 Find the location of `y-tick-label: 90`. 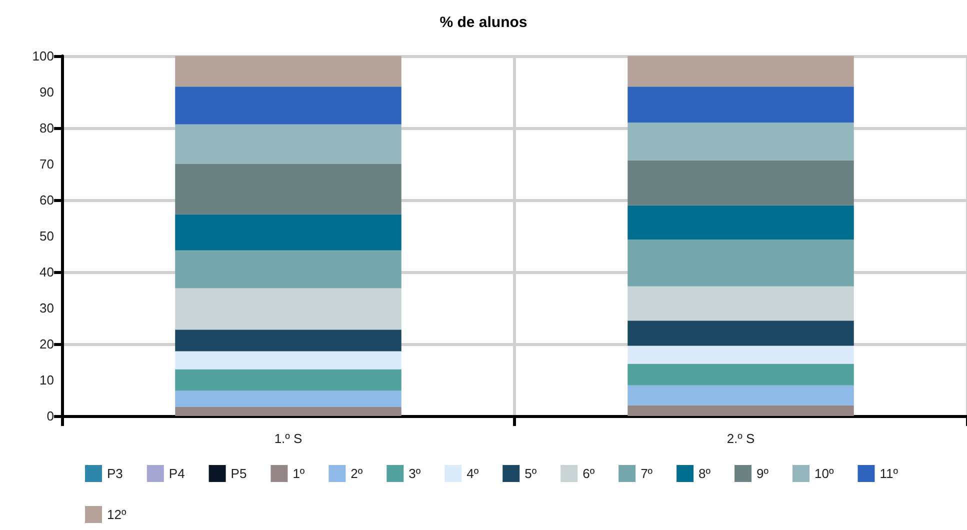

y-tick-label: 90 is located at coordinates (47, 92).